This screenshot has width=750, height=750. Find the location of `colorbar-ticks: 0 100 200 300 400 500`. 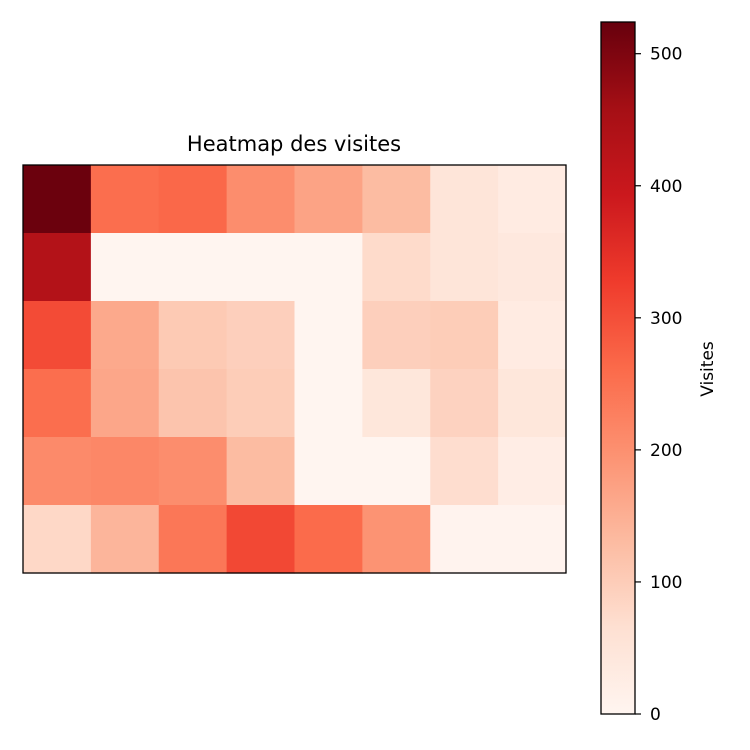

colorbar-ticks: 0 100 200 300 400 500 is located at coordinates (658, 385).